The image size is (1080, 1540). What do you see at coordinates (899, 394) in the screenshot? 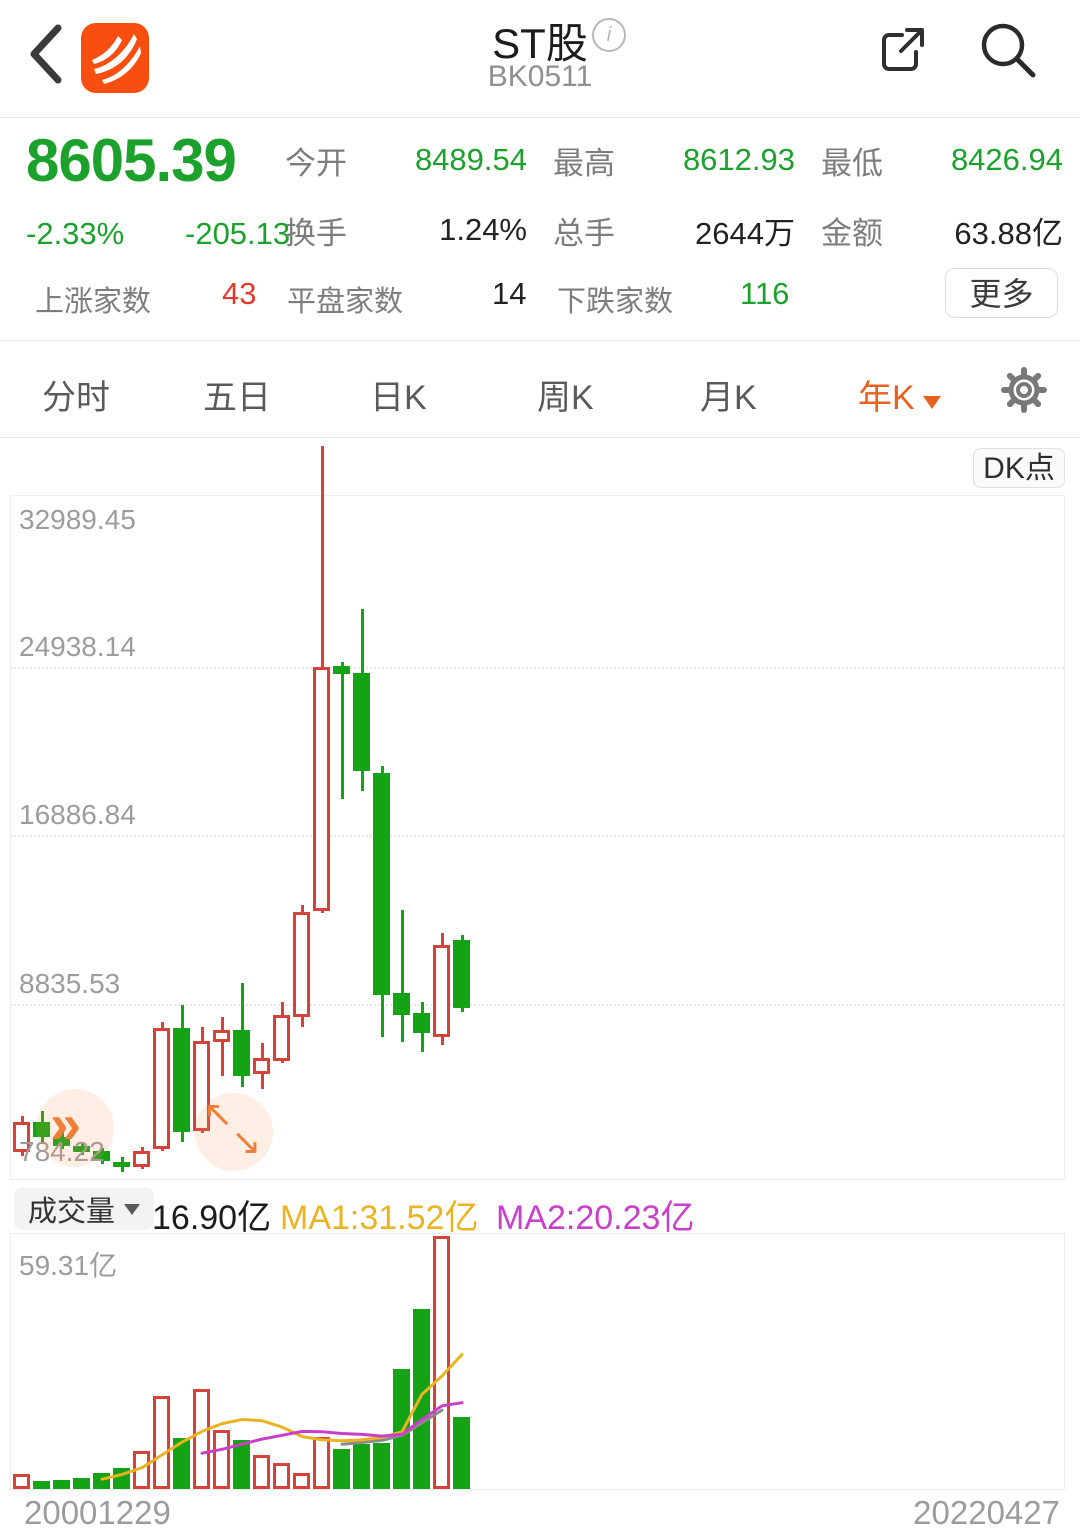
I see `tab-yearly-k: 年K` at bounding box center [899, 394].